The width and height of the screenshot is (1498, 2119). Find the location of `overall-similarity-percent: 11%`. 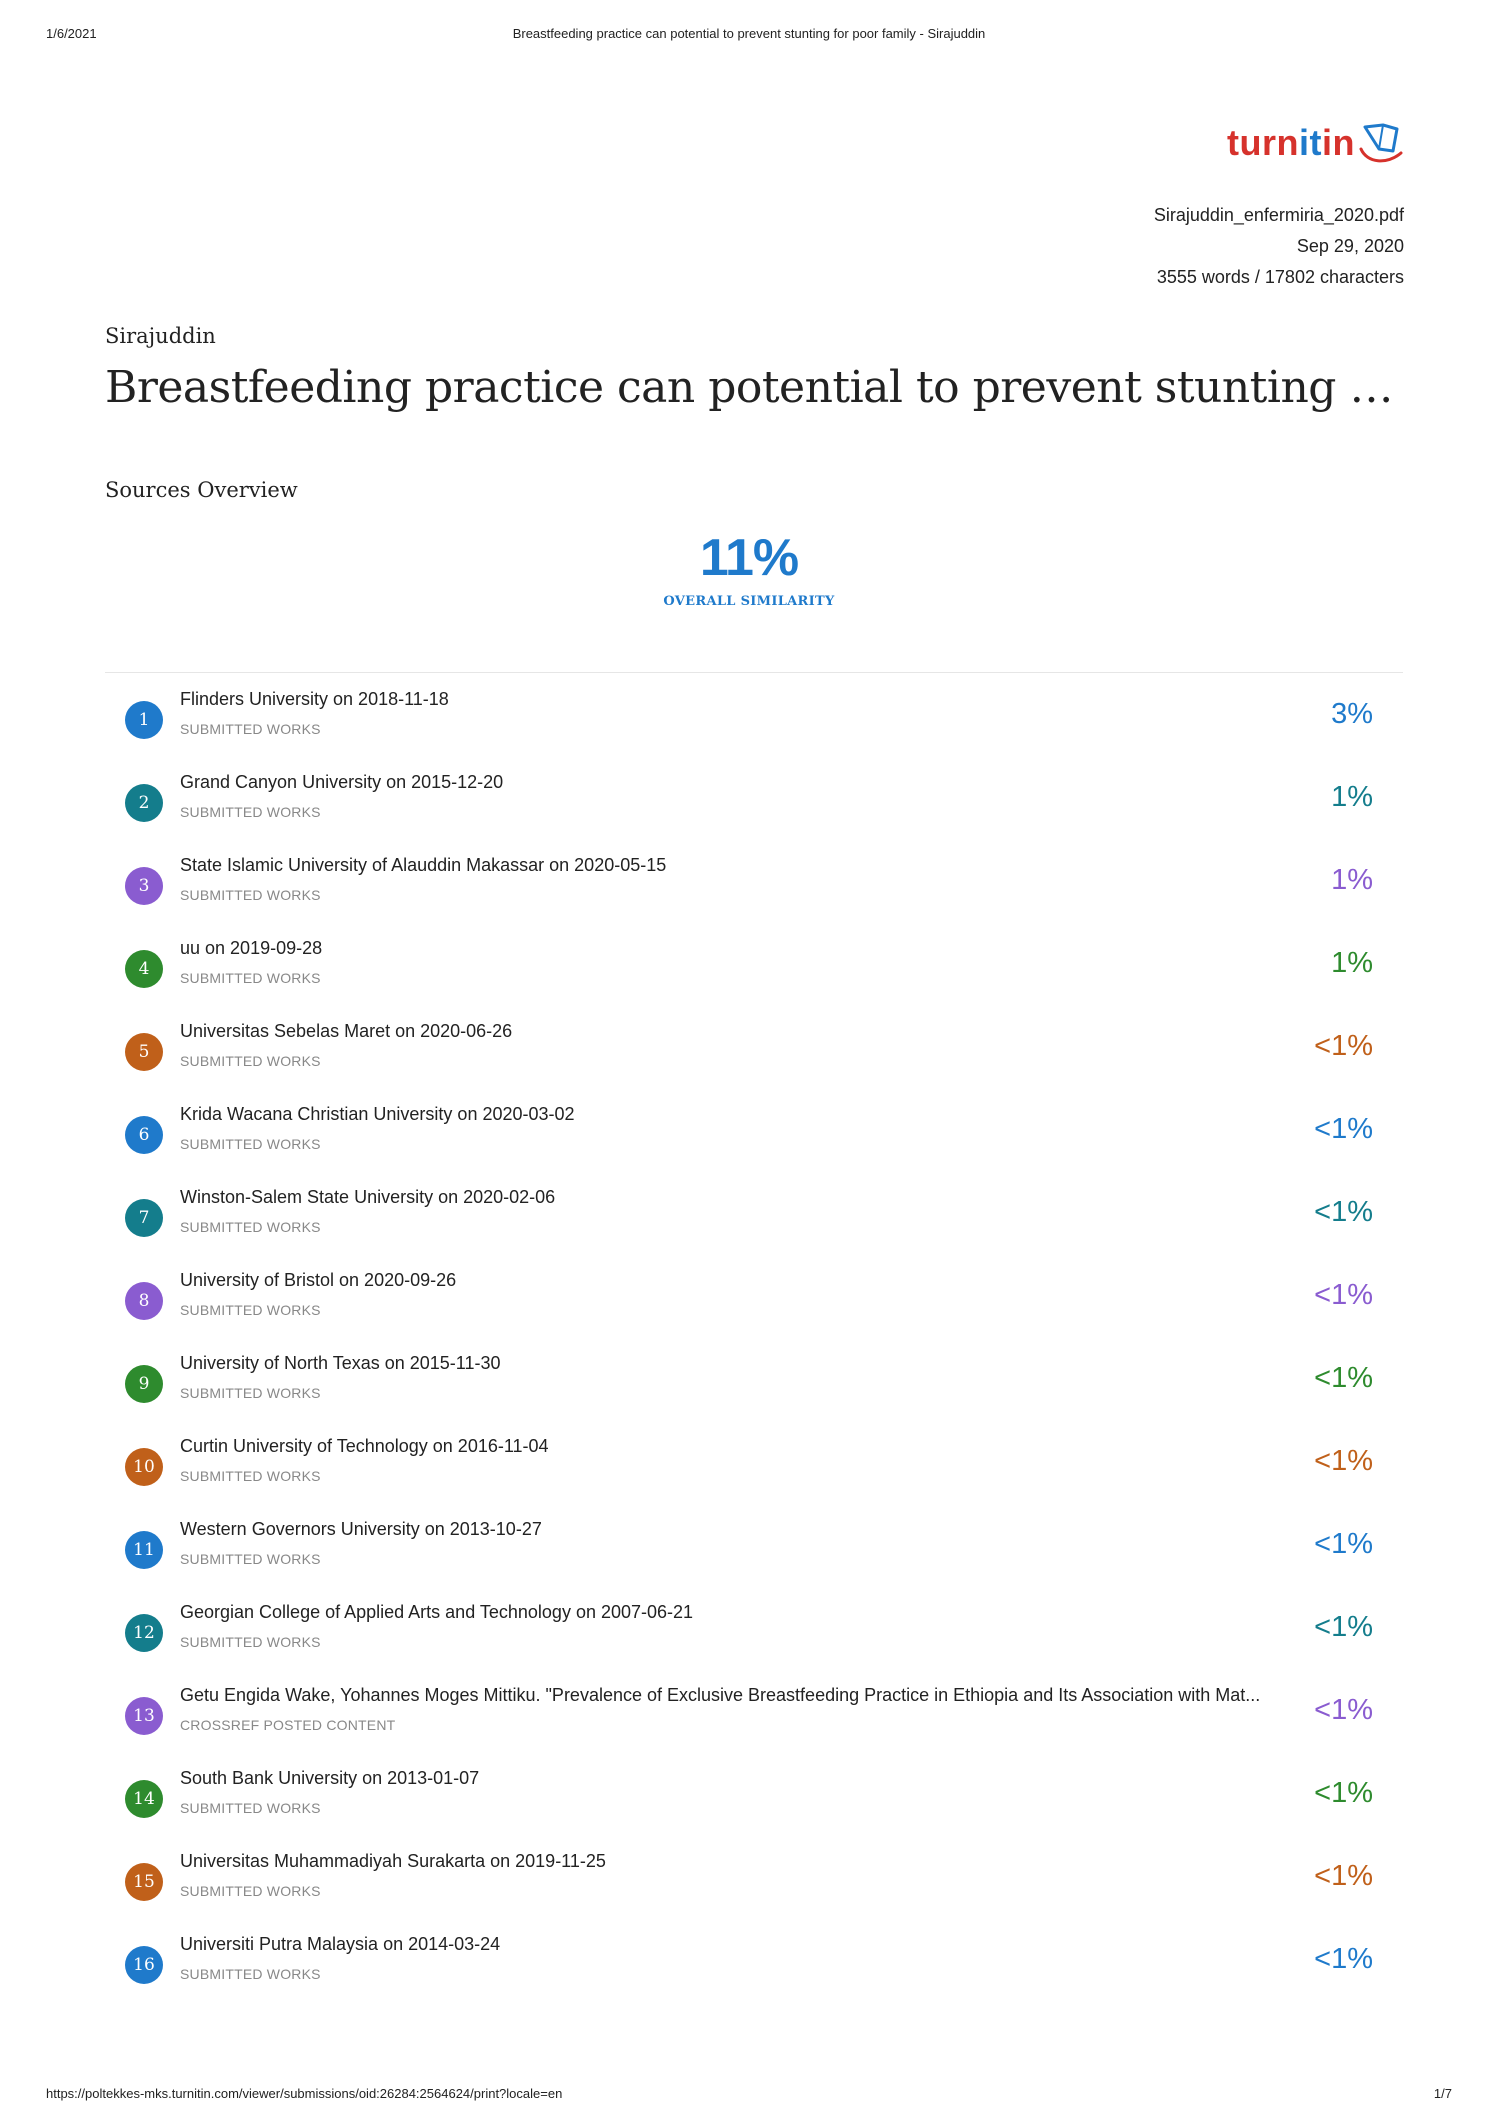

overall-similarity-percent: 11% is located at coordinates (749, 558).